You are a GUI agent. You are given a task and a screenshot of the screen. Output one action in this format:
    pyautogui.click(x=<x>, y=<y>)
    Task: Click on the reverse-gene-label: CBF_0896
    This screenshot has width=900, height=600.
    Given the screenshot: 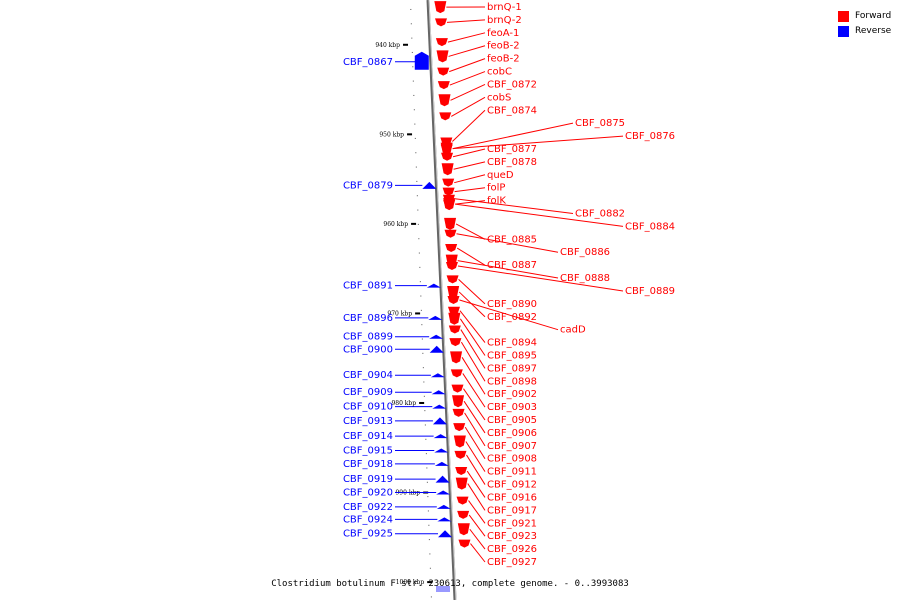 What is the action you would take?
    pyautogui.click(x=368, y=318)
    